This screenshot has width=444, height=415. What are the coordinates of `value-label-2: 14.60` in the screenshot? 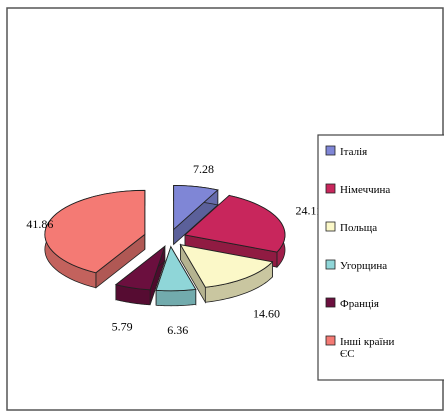 It's located at (266, 314).